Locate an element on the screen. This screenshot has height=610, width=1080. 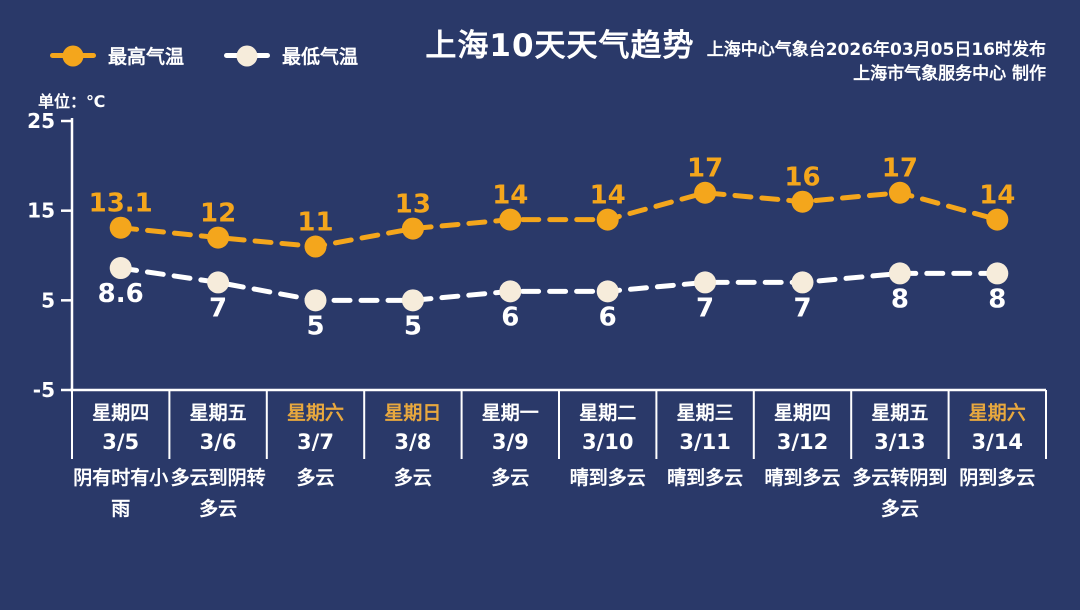
legend-item-high-temp: 最高气温 is located at coordinates (117, 55).